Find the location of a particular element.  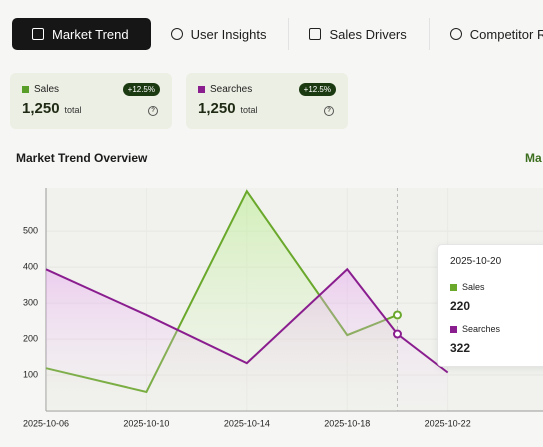

stat-card: Sales +12.5% 1,250 total? is located at coordinates (91, 101).